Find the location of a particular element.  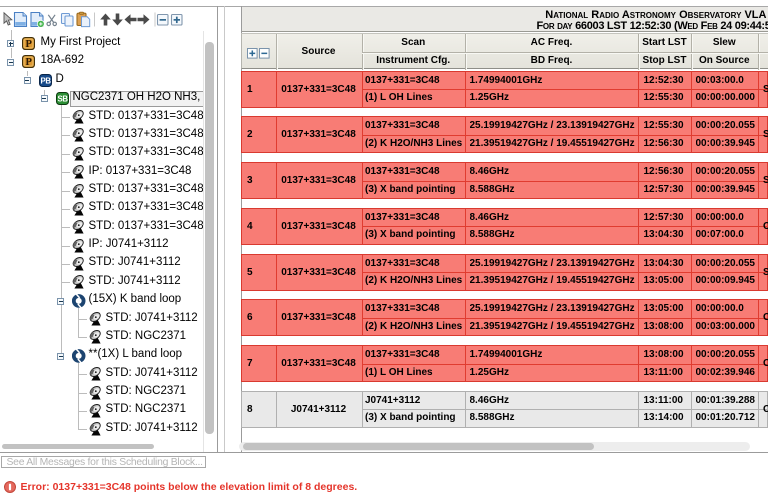

svg-text: PB is located at coordinates (45, 80).